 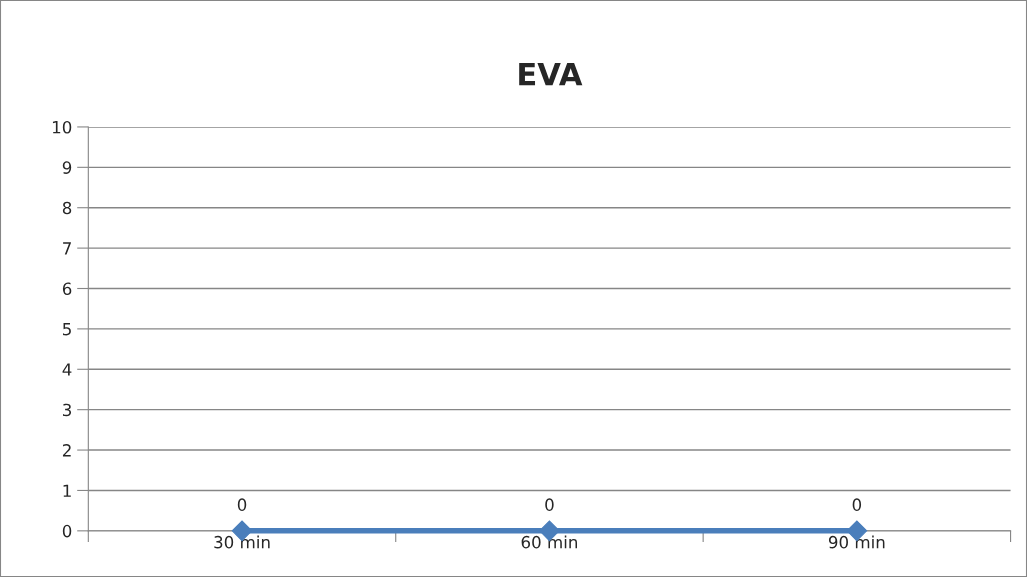 I want to click on y-tick-label: 4, so click(x=67, y=369).